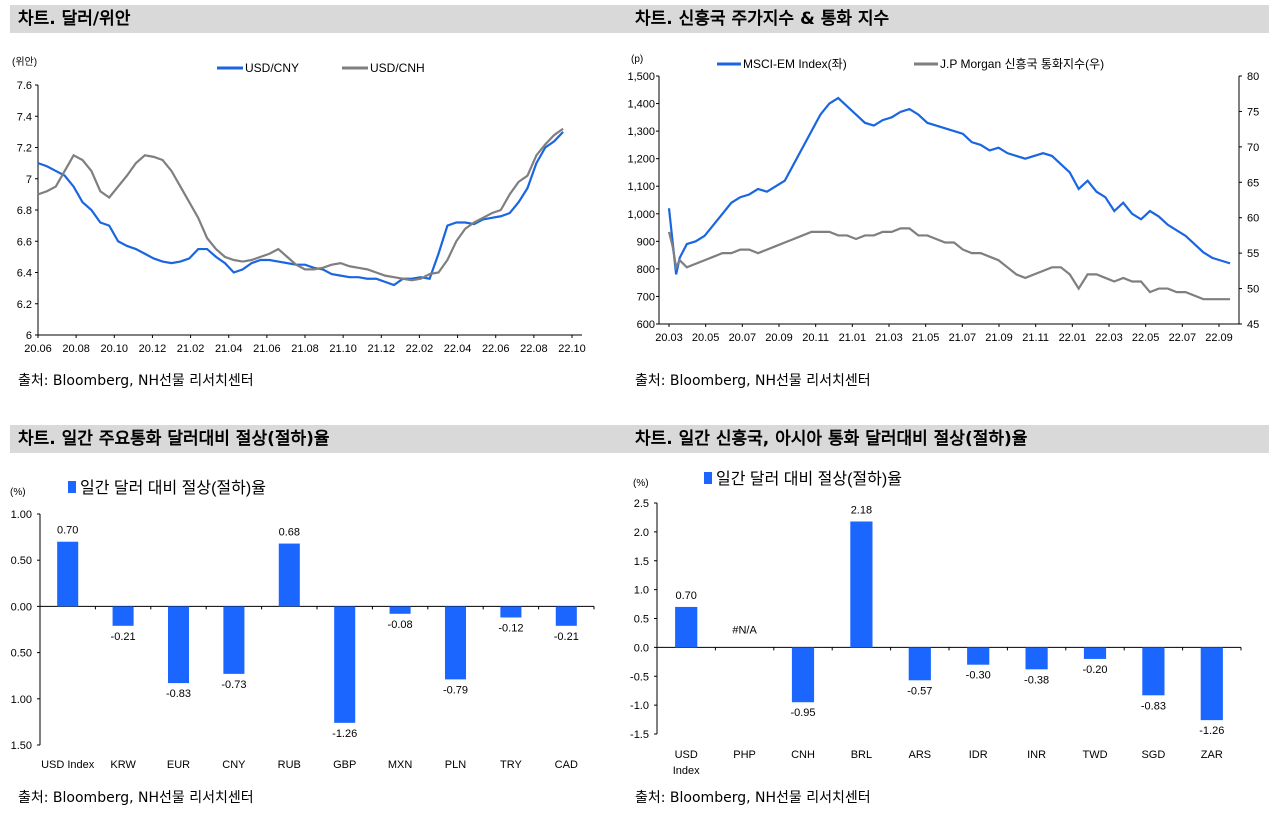 Image resolution: width=1273 pixels, height=827 pixels. Describe the element at coordinates (637, 59) in the screenshot. I see `y-unit-label: (p)` at that location.